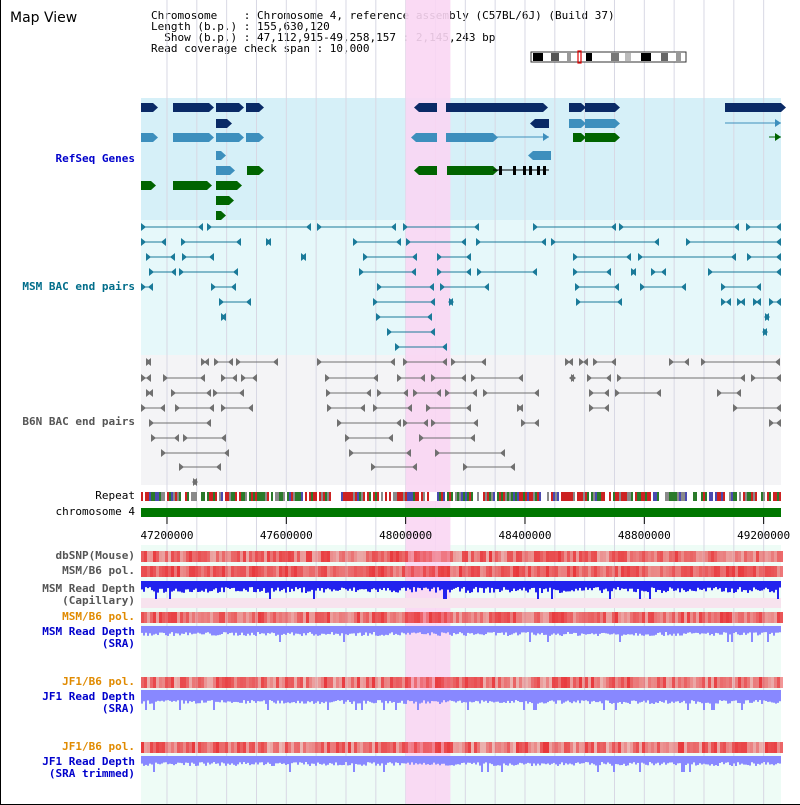 Image resolution: width=800 pixels, height=805 pixels. What do you see at coordinates (600, 123) in the screenshot?
I see `refseq-gene-exon` at bounding box center [600, 123].